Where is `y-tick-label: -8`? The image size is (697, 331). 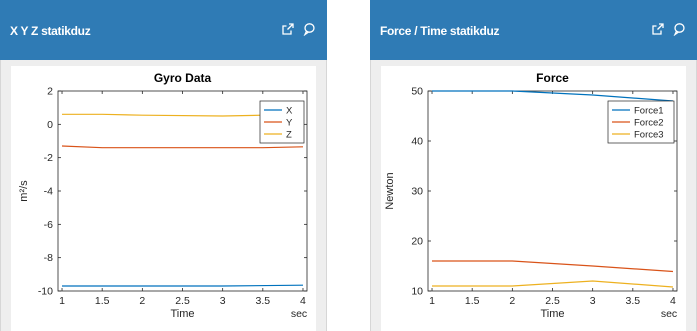
y-tick-label: -8 is located at coordinates (48, 258).